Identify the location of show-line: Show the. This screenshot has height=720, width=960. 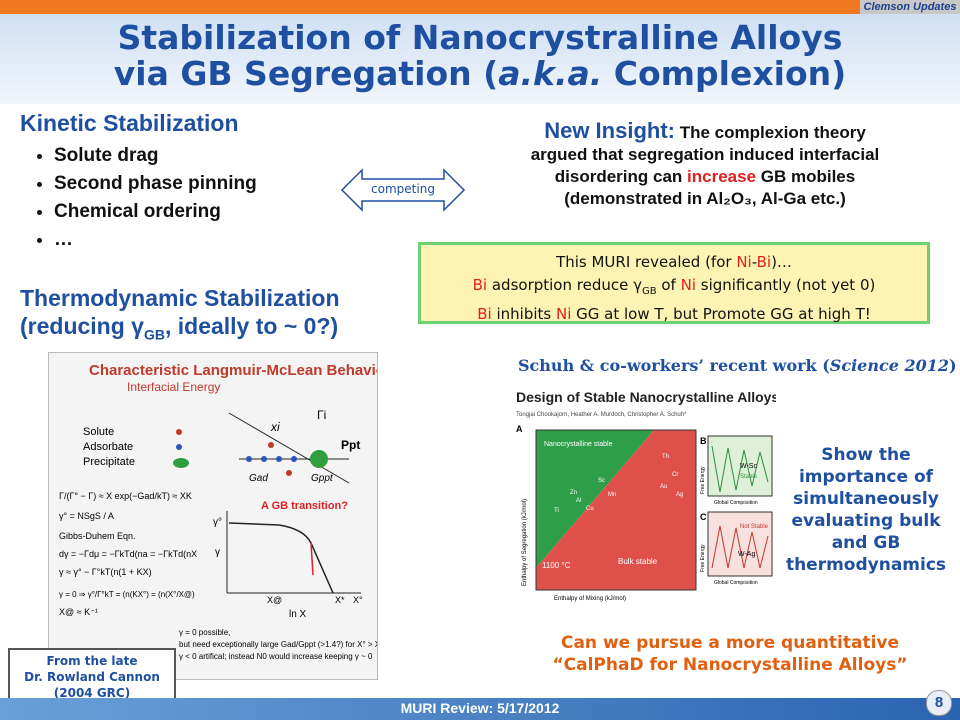
(866, 455).